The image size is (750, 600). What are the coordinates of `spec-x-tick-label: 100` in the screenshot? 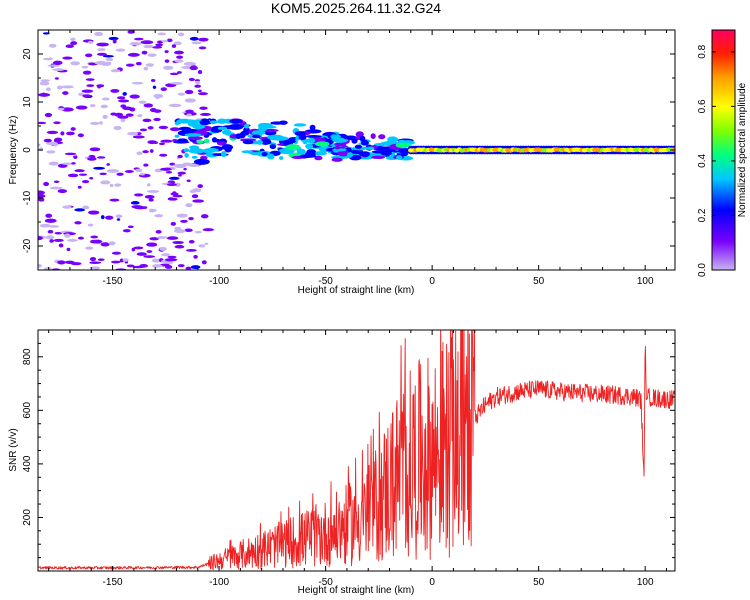 It's located at (645, 281).